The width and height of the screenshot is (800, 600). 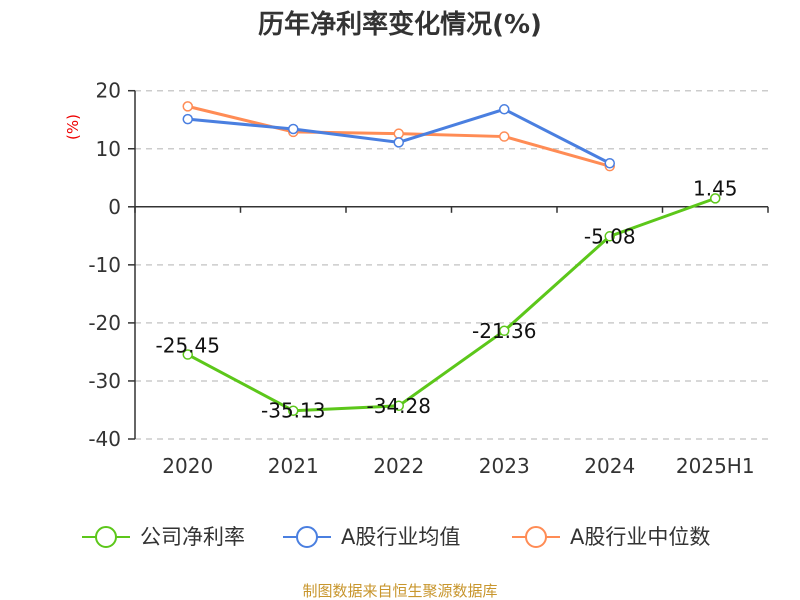 What do you see at coordinates (73, 127) in the screenshot?
I see `y-axis-label: (%)` at bounding box center [73, 127].